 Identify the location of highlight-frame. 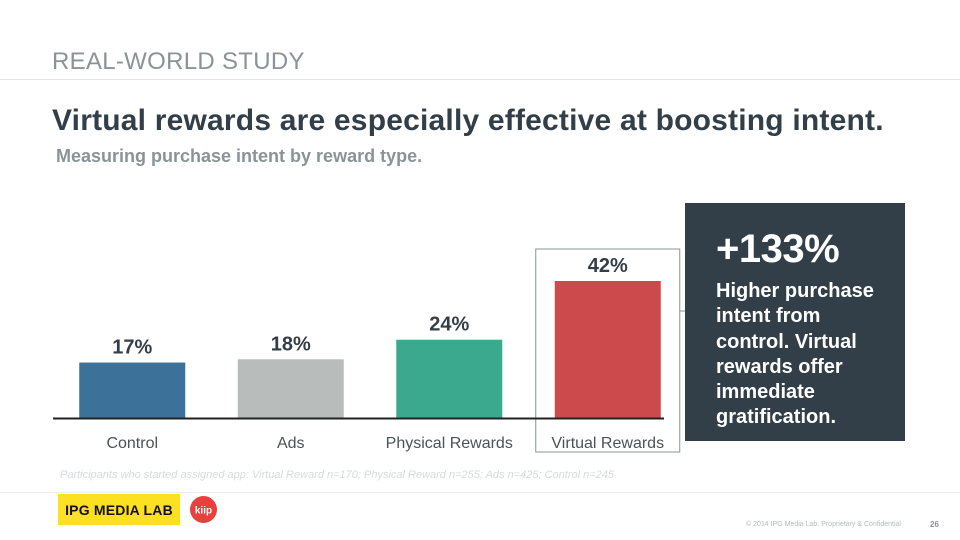
(608, 350).